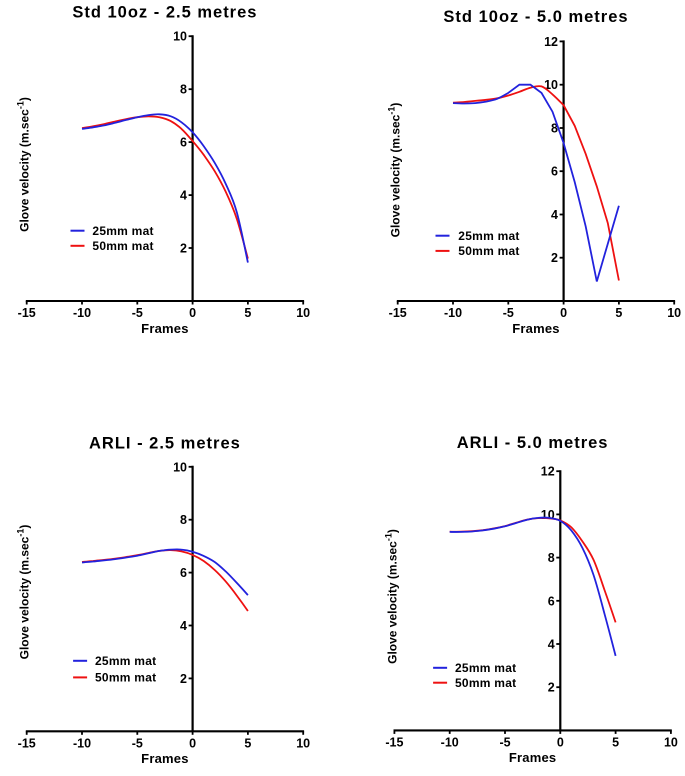 Image resolution: width=685 pixels, height=776 pixels. I want to click on svg-text: ARLI - 5.0 metres, so click(533, 443).